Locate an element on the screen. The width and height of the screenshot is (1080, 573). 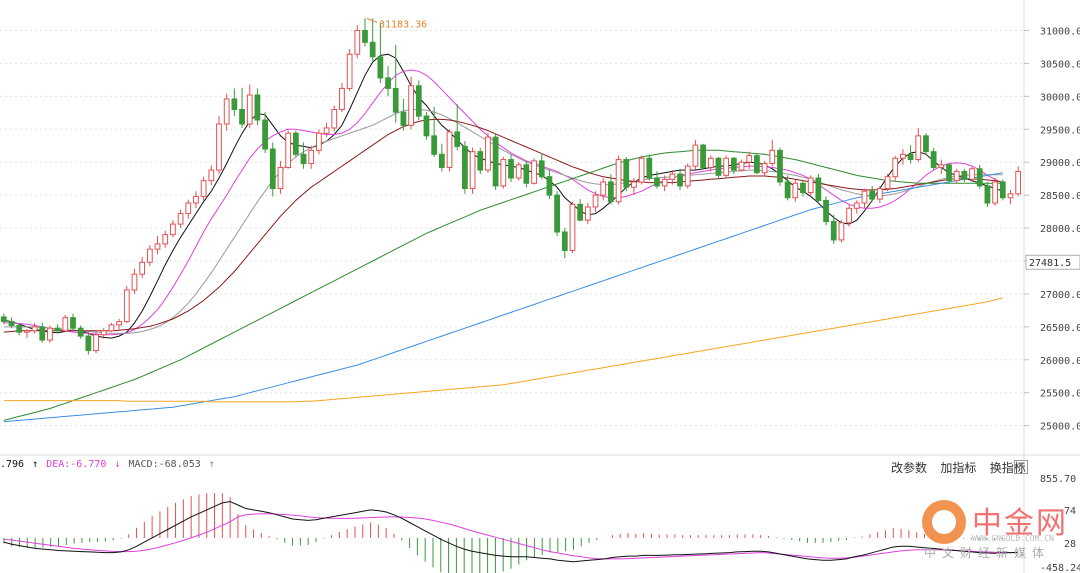
indicator-toolbar: 改参数 加指标 换指标 is located at coordinates (963, 467).